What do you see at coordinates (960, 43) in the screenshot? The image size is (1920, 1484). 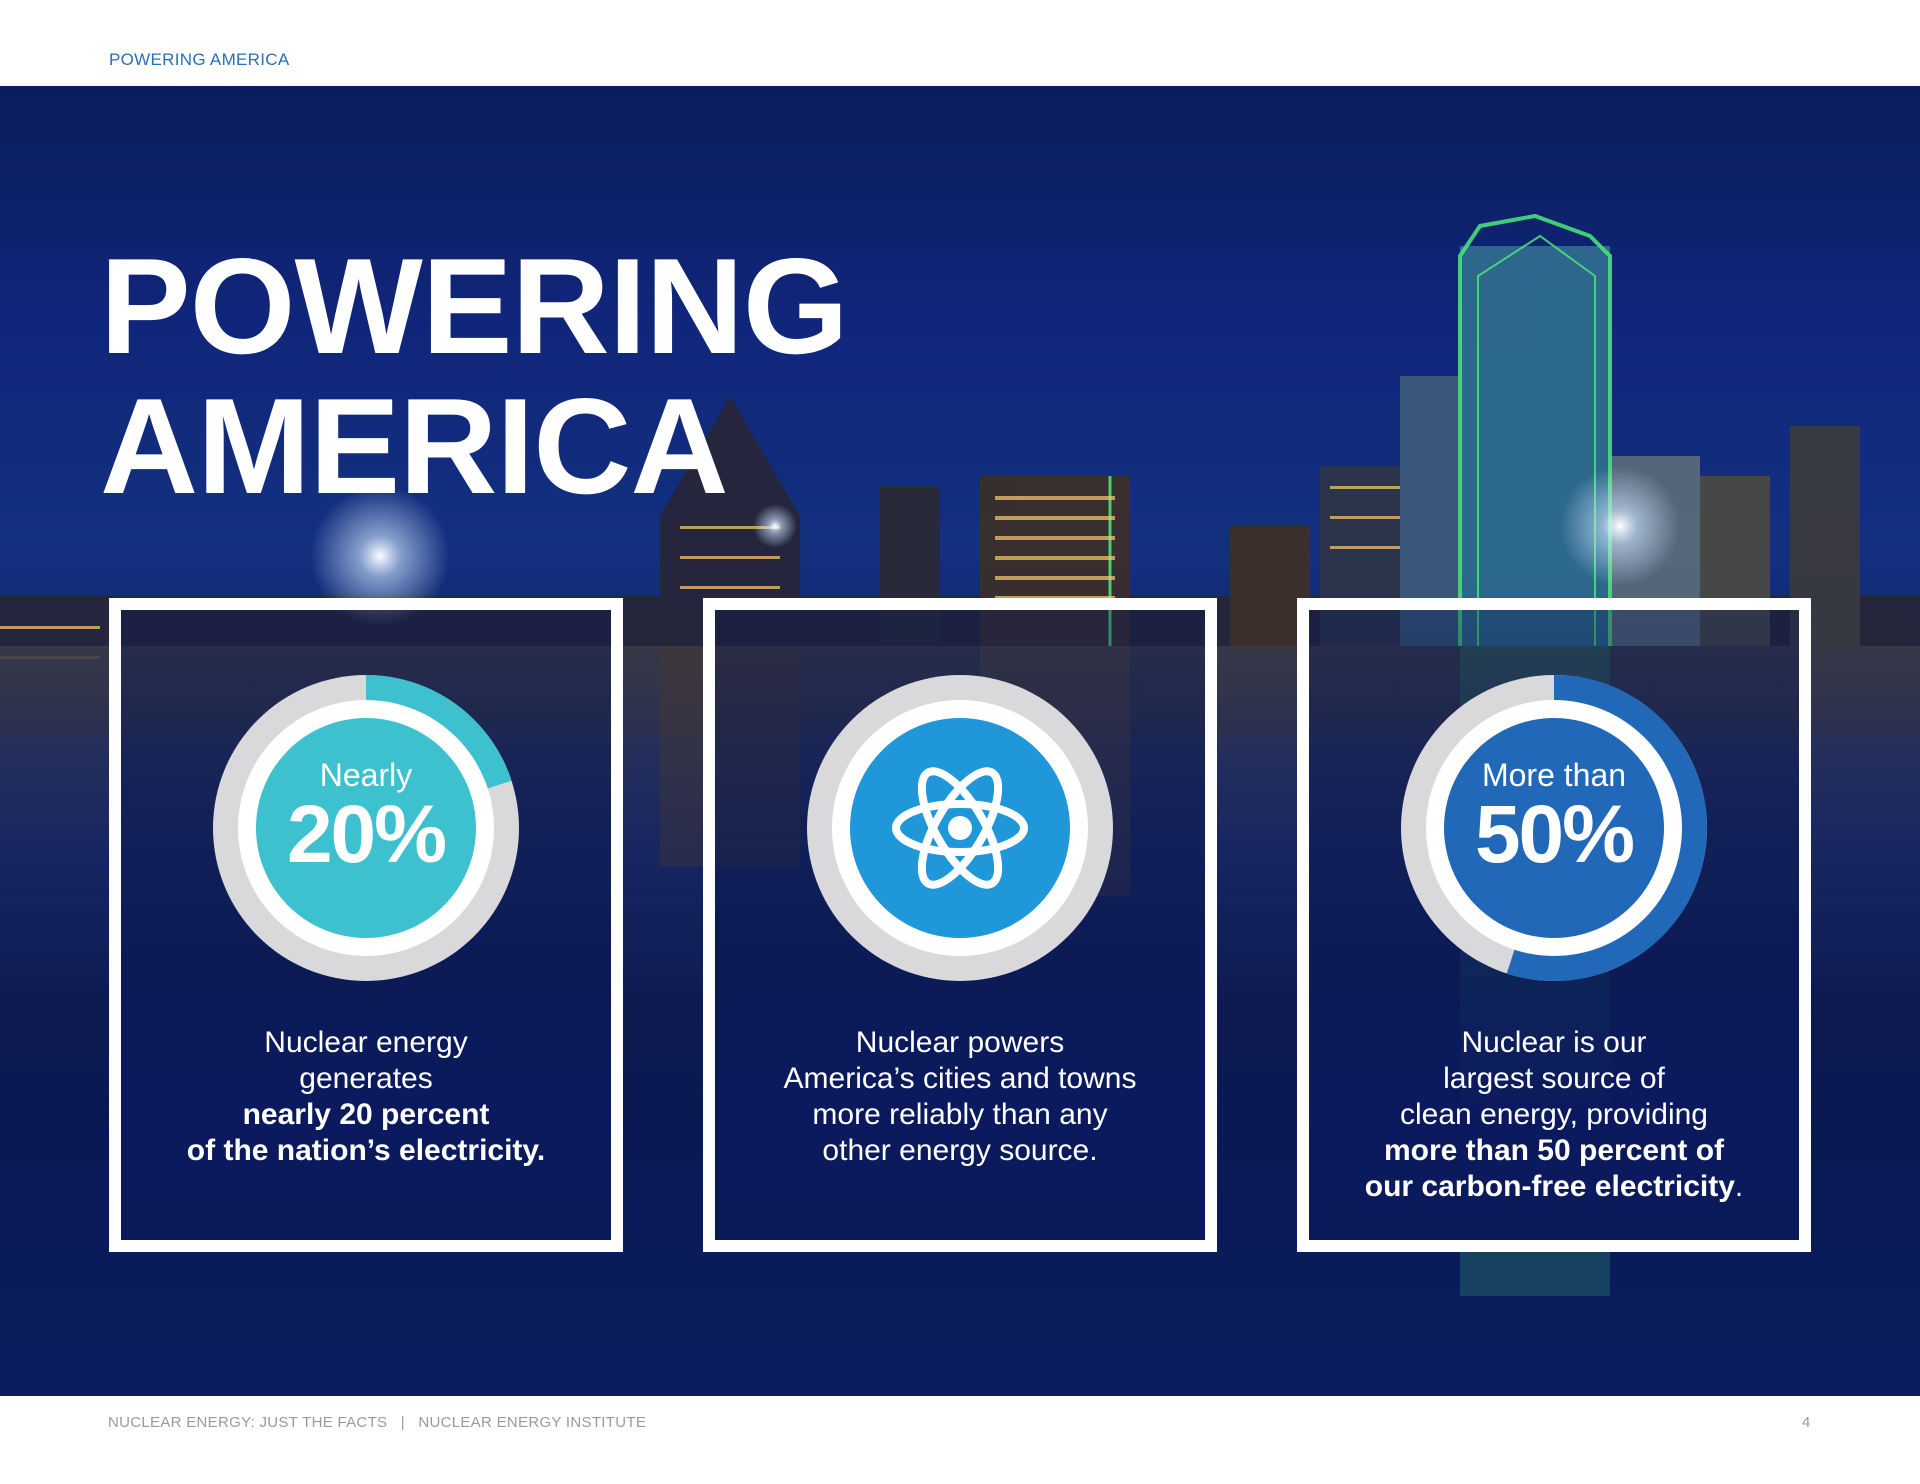 I see `page-header: POWERING AMERICA` at bounding box center [960, 43].